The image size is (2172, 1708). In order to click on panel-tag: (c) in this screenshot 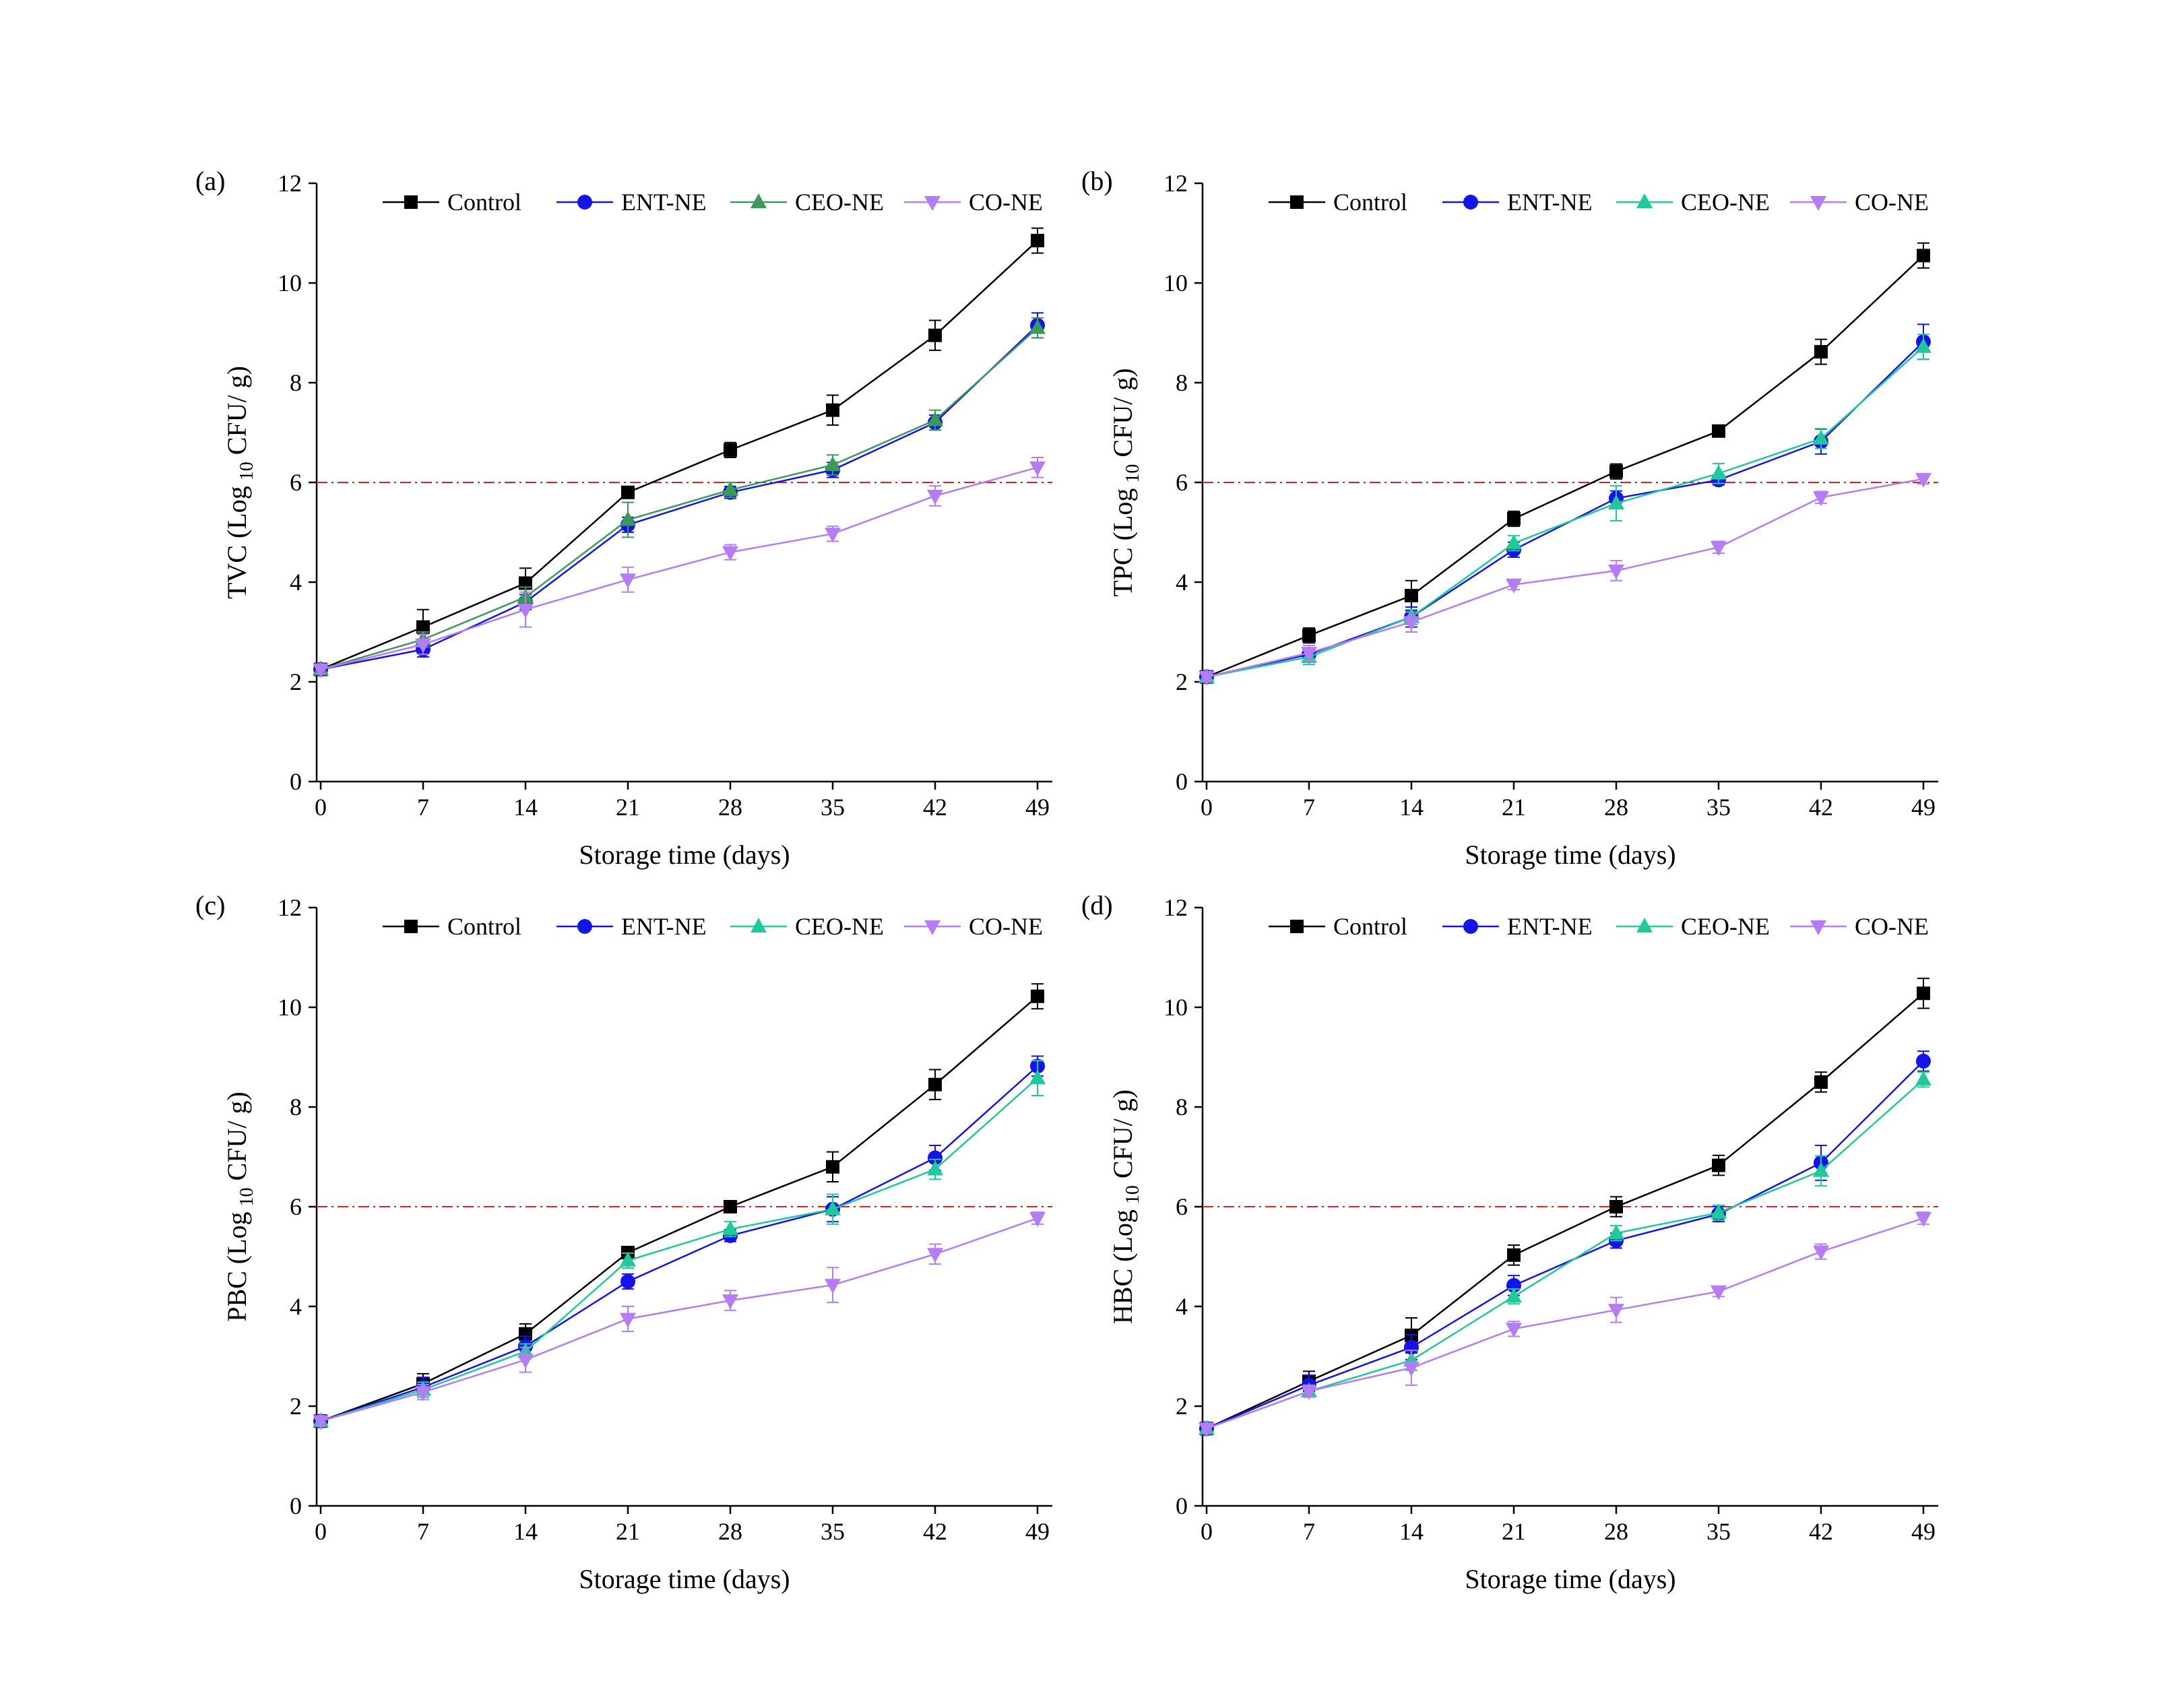, I will do `click(210, 905)`.